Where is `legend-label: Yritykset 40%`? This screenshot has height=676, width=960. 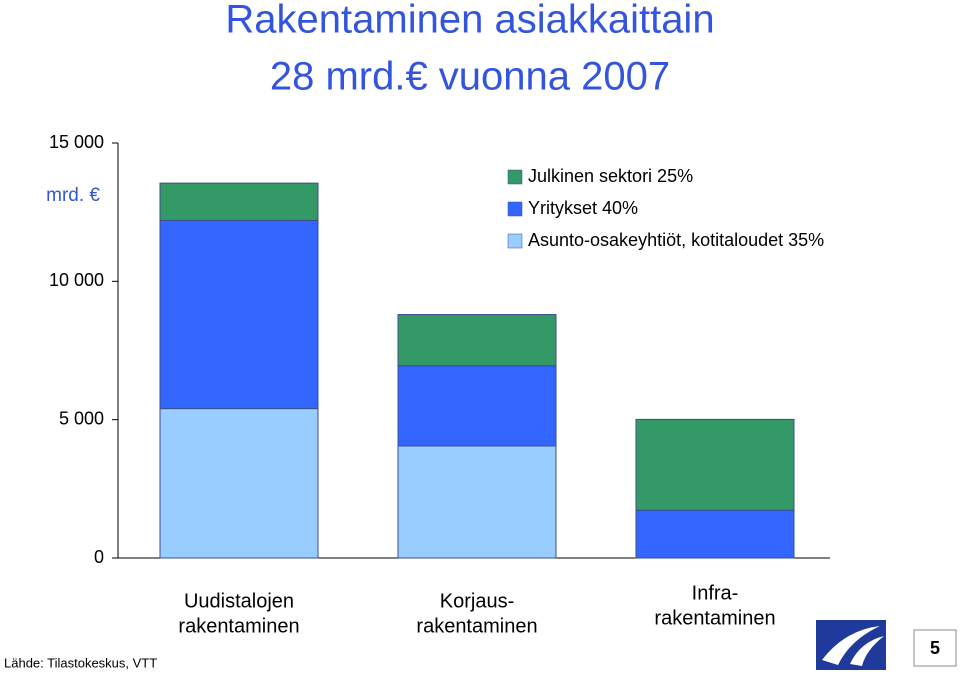
legend-label: Yritykset 40% is located at coordinates (583, 208).